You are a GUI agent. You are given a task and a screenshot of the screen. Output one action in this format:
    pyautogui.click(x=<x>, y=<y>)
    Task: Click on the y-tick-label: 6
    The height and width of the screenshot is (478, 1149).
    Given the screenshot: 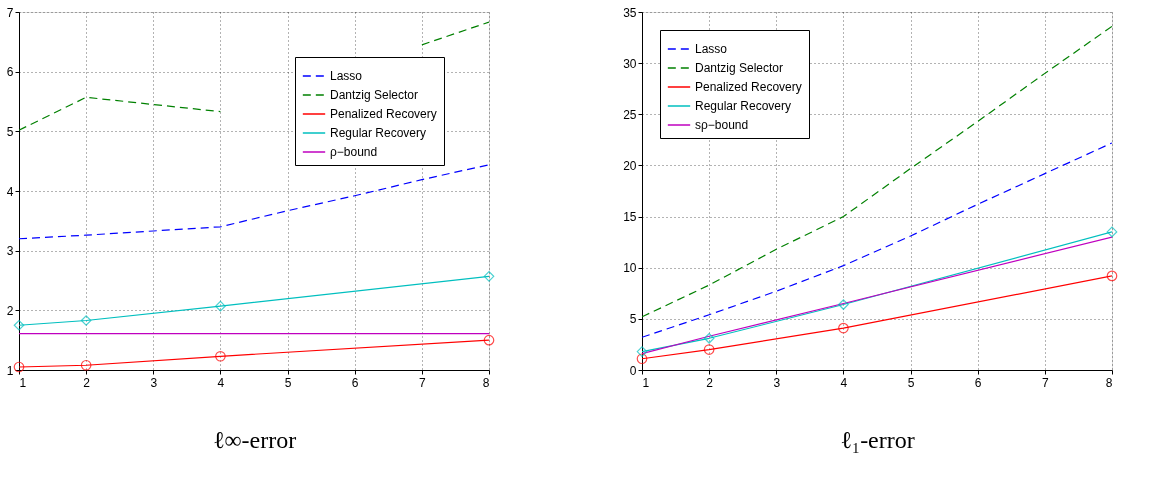 What is the action you would take?
    pyautogui.click(x=10, y=72)
    